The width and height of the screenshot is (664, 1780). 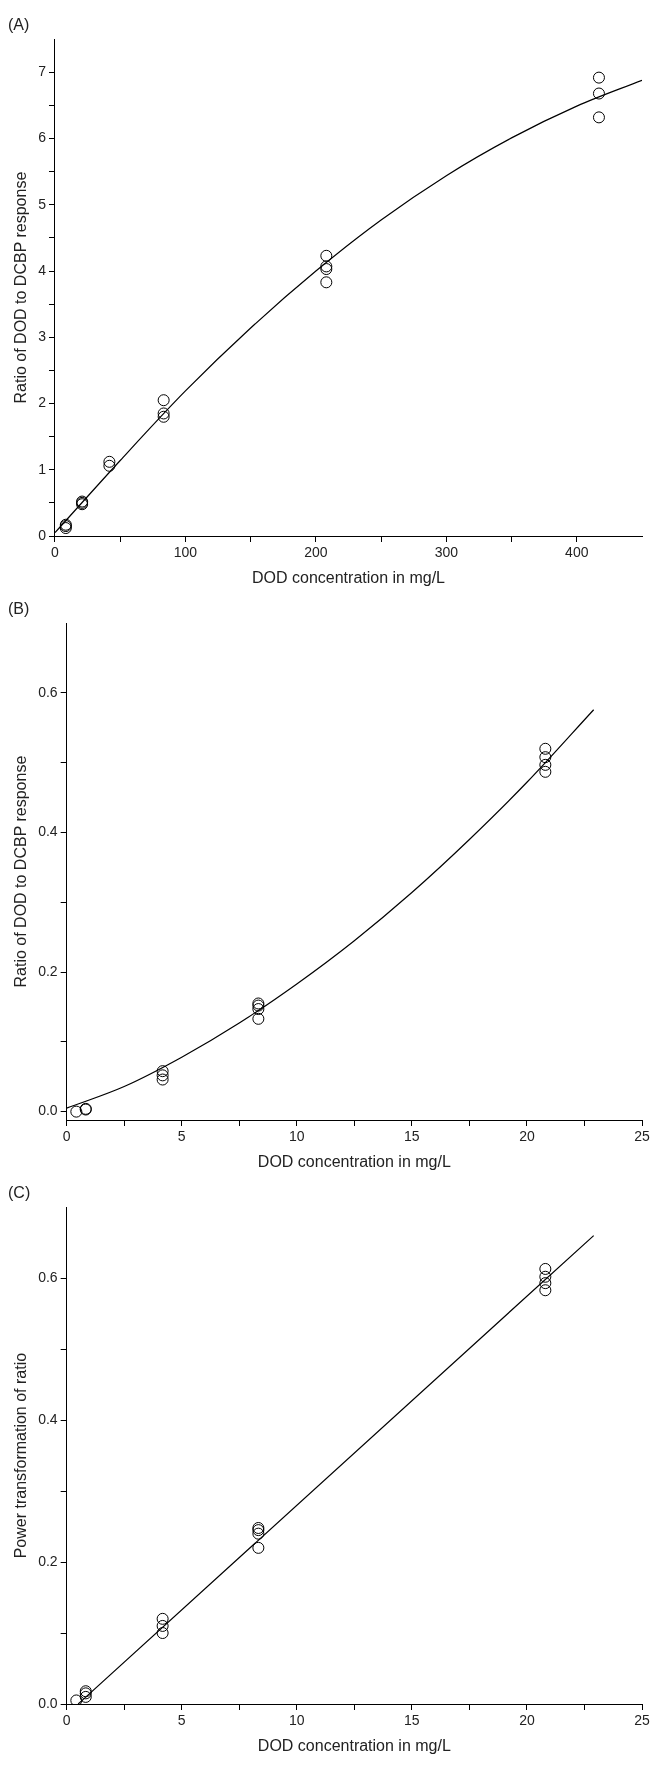 What do you see at coordinates (316, 552) in the screenshot?
I see `x-tick-label: 200` at bounding box center [316, 552].